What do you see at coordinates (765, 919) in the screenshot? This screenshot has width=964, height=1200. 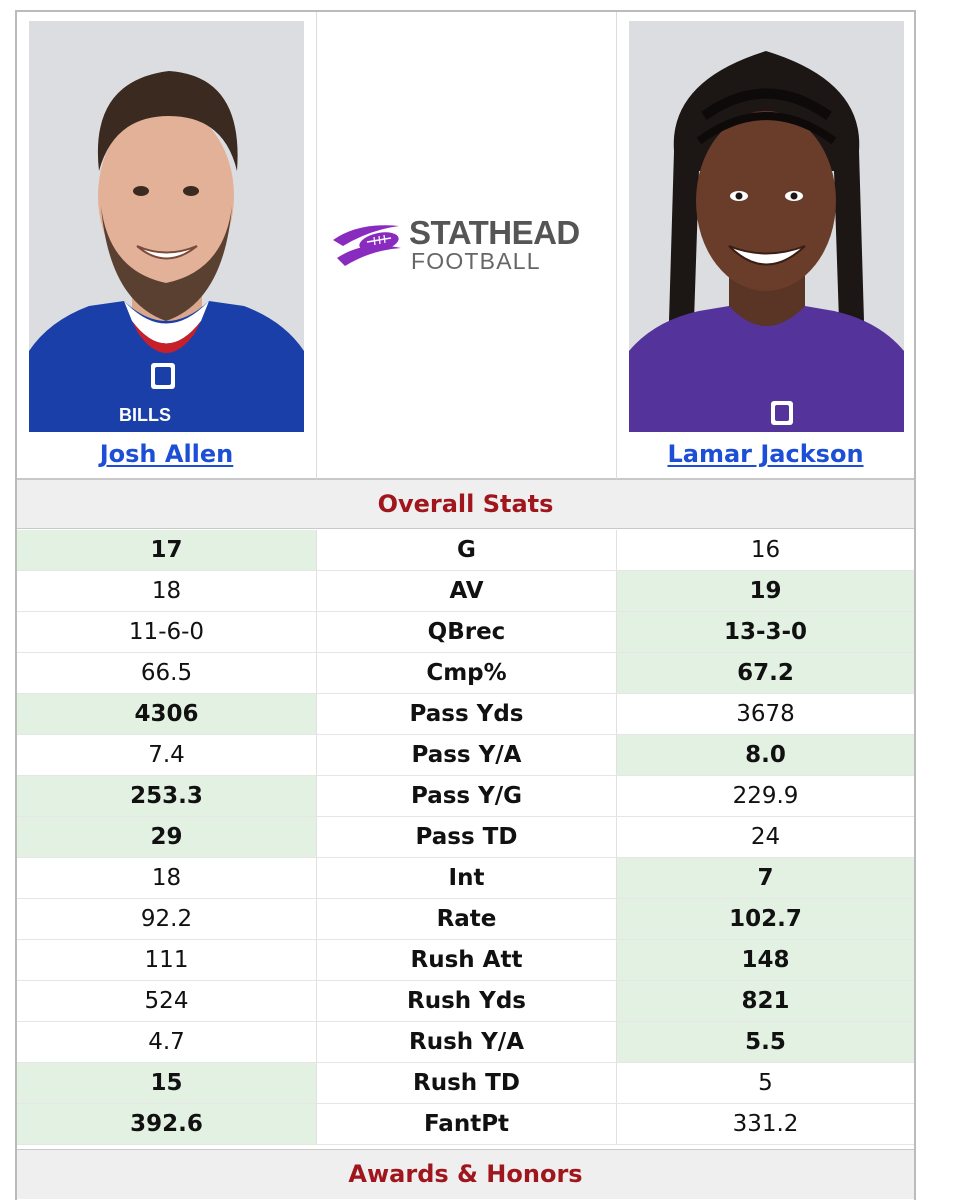 I see `stat-right-value: 102.7` at bounding box center [765, 919].